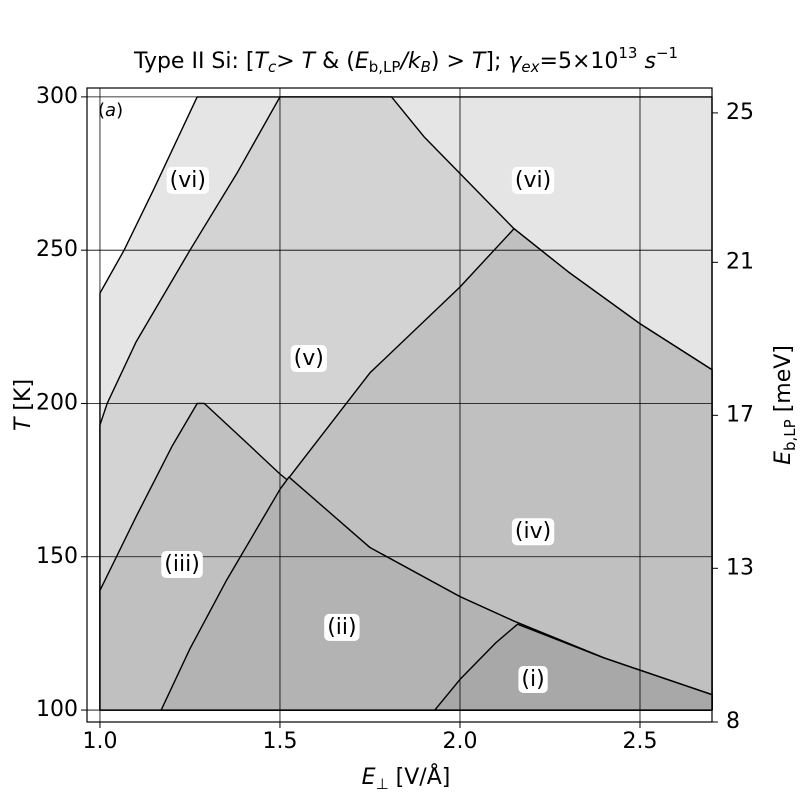 Image resolution: width=800 pixels, height=800 pixels. I want to click on x-axis-label: E⊥ [V/Å], so click(406, 778).